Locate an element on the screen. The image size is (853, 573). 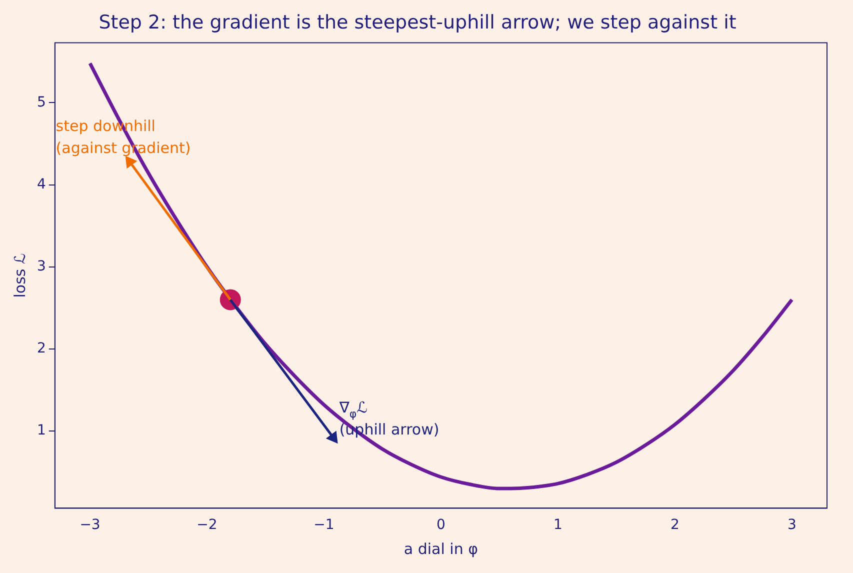
y-axis-title: loss ℒ is located at coordinates (19, 275).